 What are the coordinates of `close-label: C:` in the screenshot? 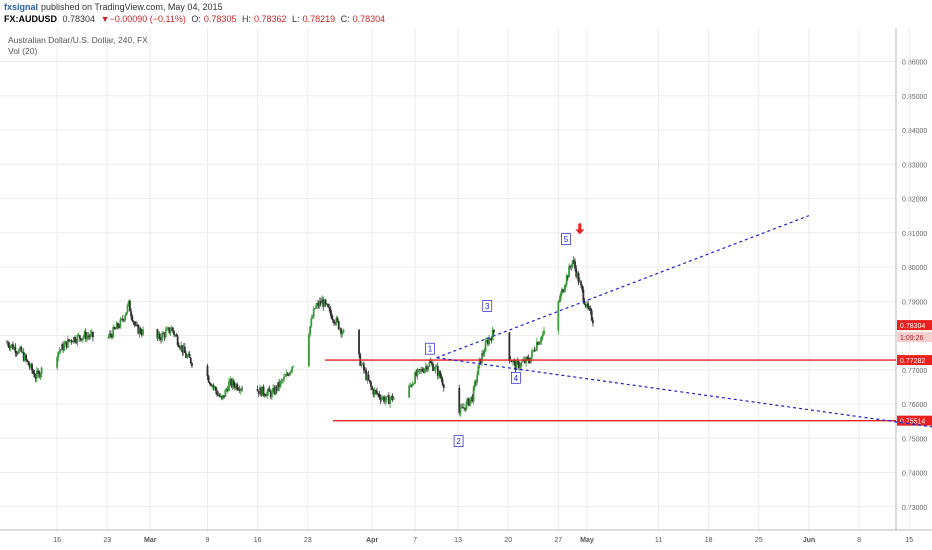 It's located at (345, 19).